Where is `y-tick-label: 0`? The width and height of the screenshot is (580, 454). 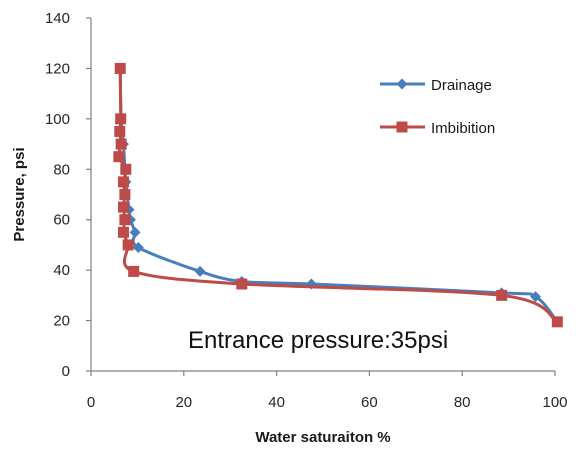 y-tick-label: 0 is located at coordinates (66, 371).